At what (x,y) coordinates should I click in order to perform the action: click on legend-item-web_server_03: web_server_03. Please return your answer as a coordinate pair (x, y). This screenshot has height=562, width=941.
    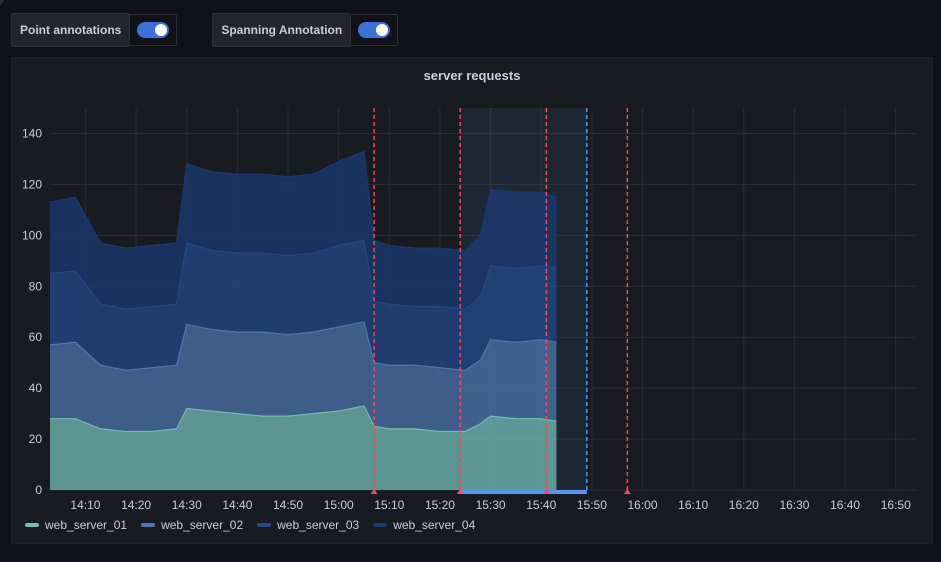
    Looking at the image, I should click on (308, 525).